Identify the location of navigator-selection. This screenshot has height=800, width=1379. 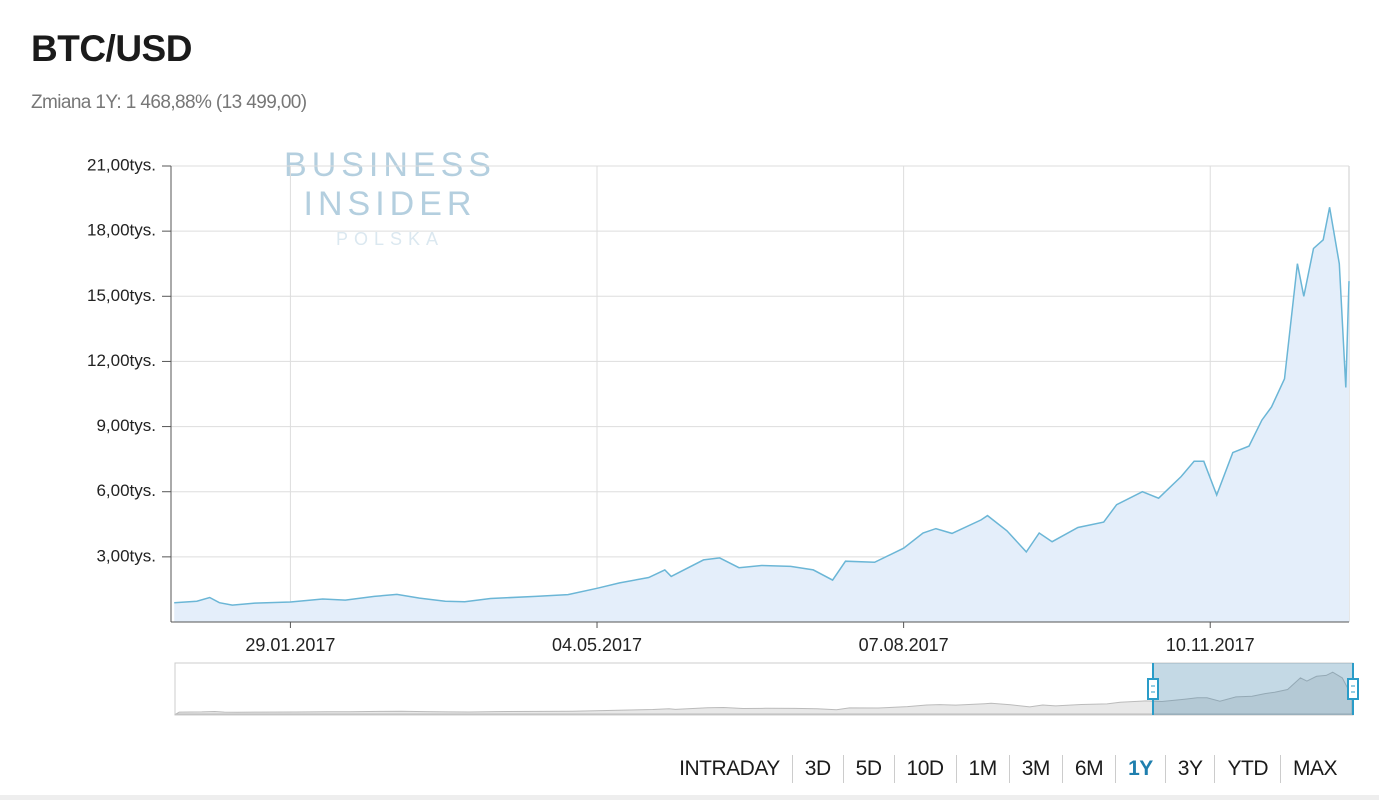
(1253, 689).